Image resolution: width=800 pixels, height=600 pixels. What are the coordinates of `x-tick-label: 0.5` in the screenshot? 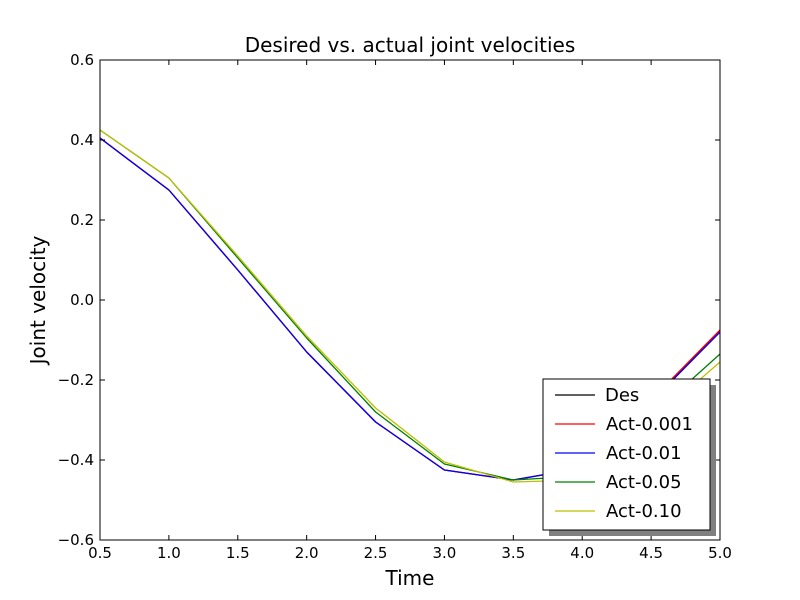 It's located at (100, 553).